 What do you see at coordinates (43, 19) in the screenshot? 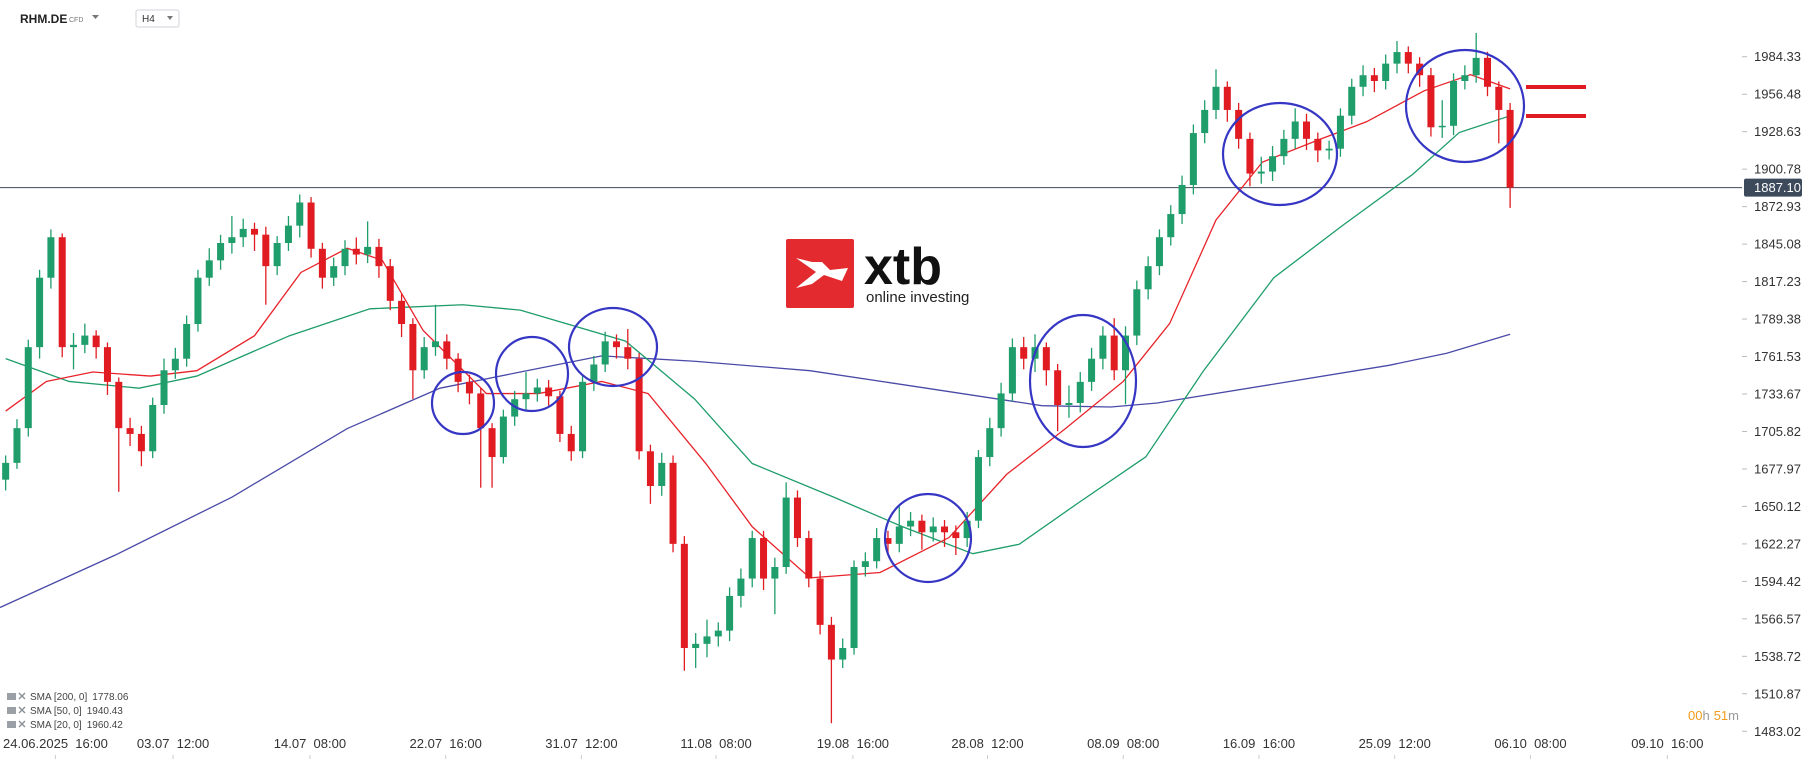
I see `symbol: RHM.DE` at bounding box center [43, 19].